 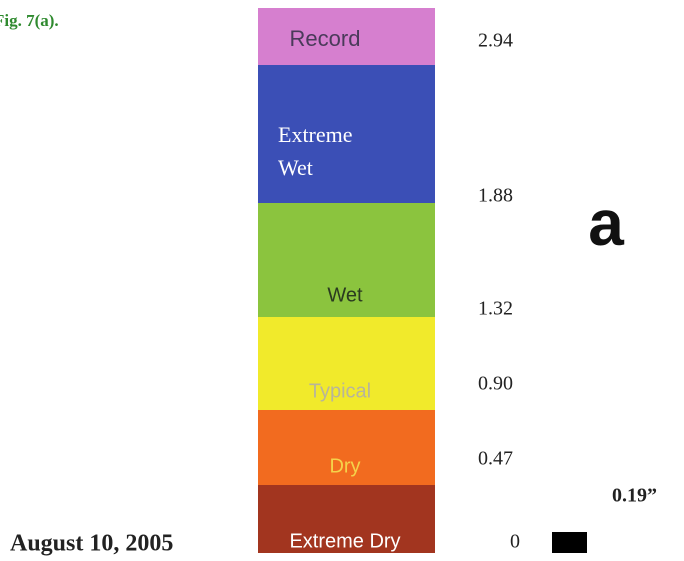 I want to click on swatch, so click(x=569, y=542).